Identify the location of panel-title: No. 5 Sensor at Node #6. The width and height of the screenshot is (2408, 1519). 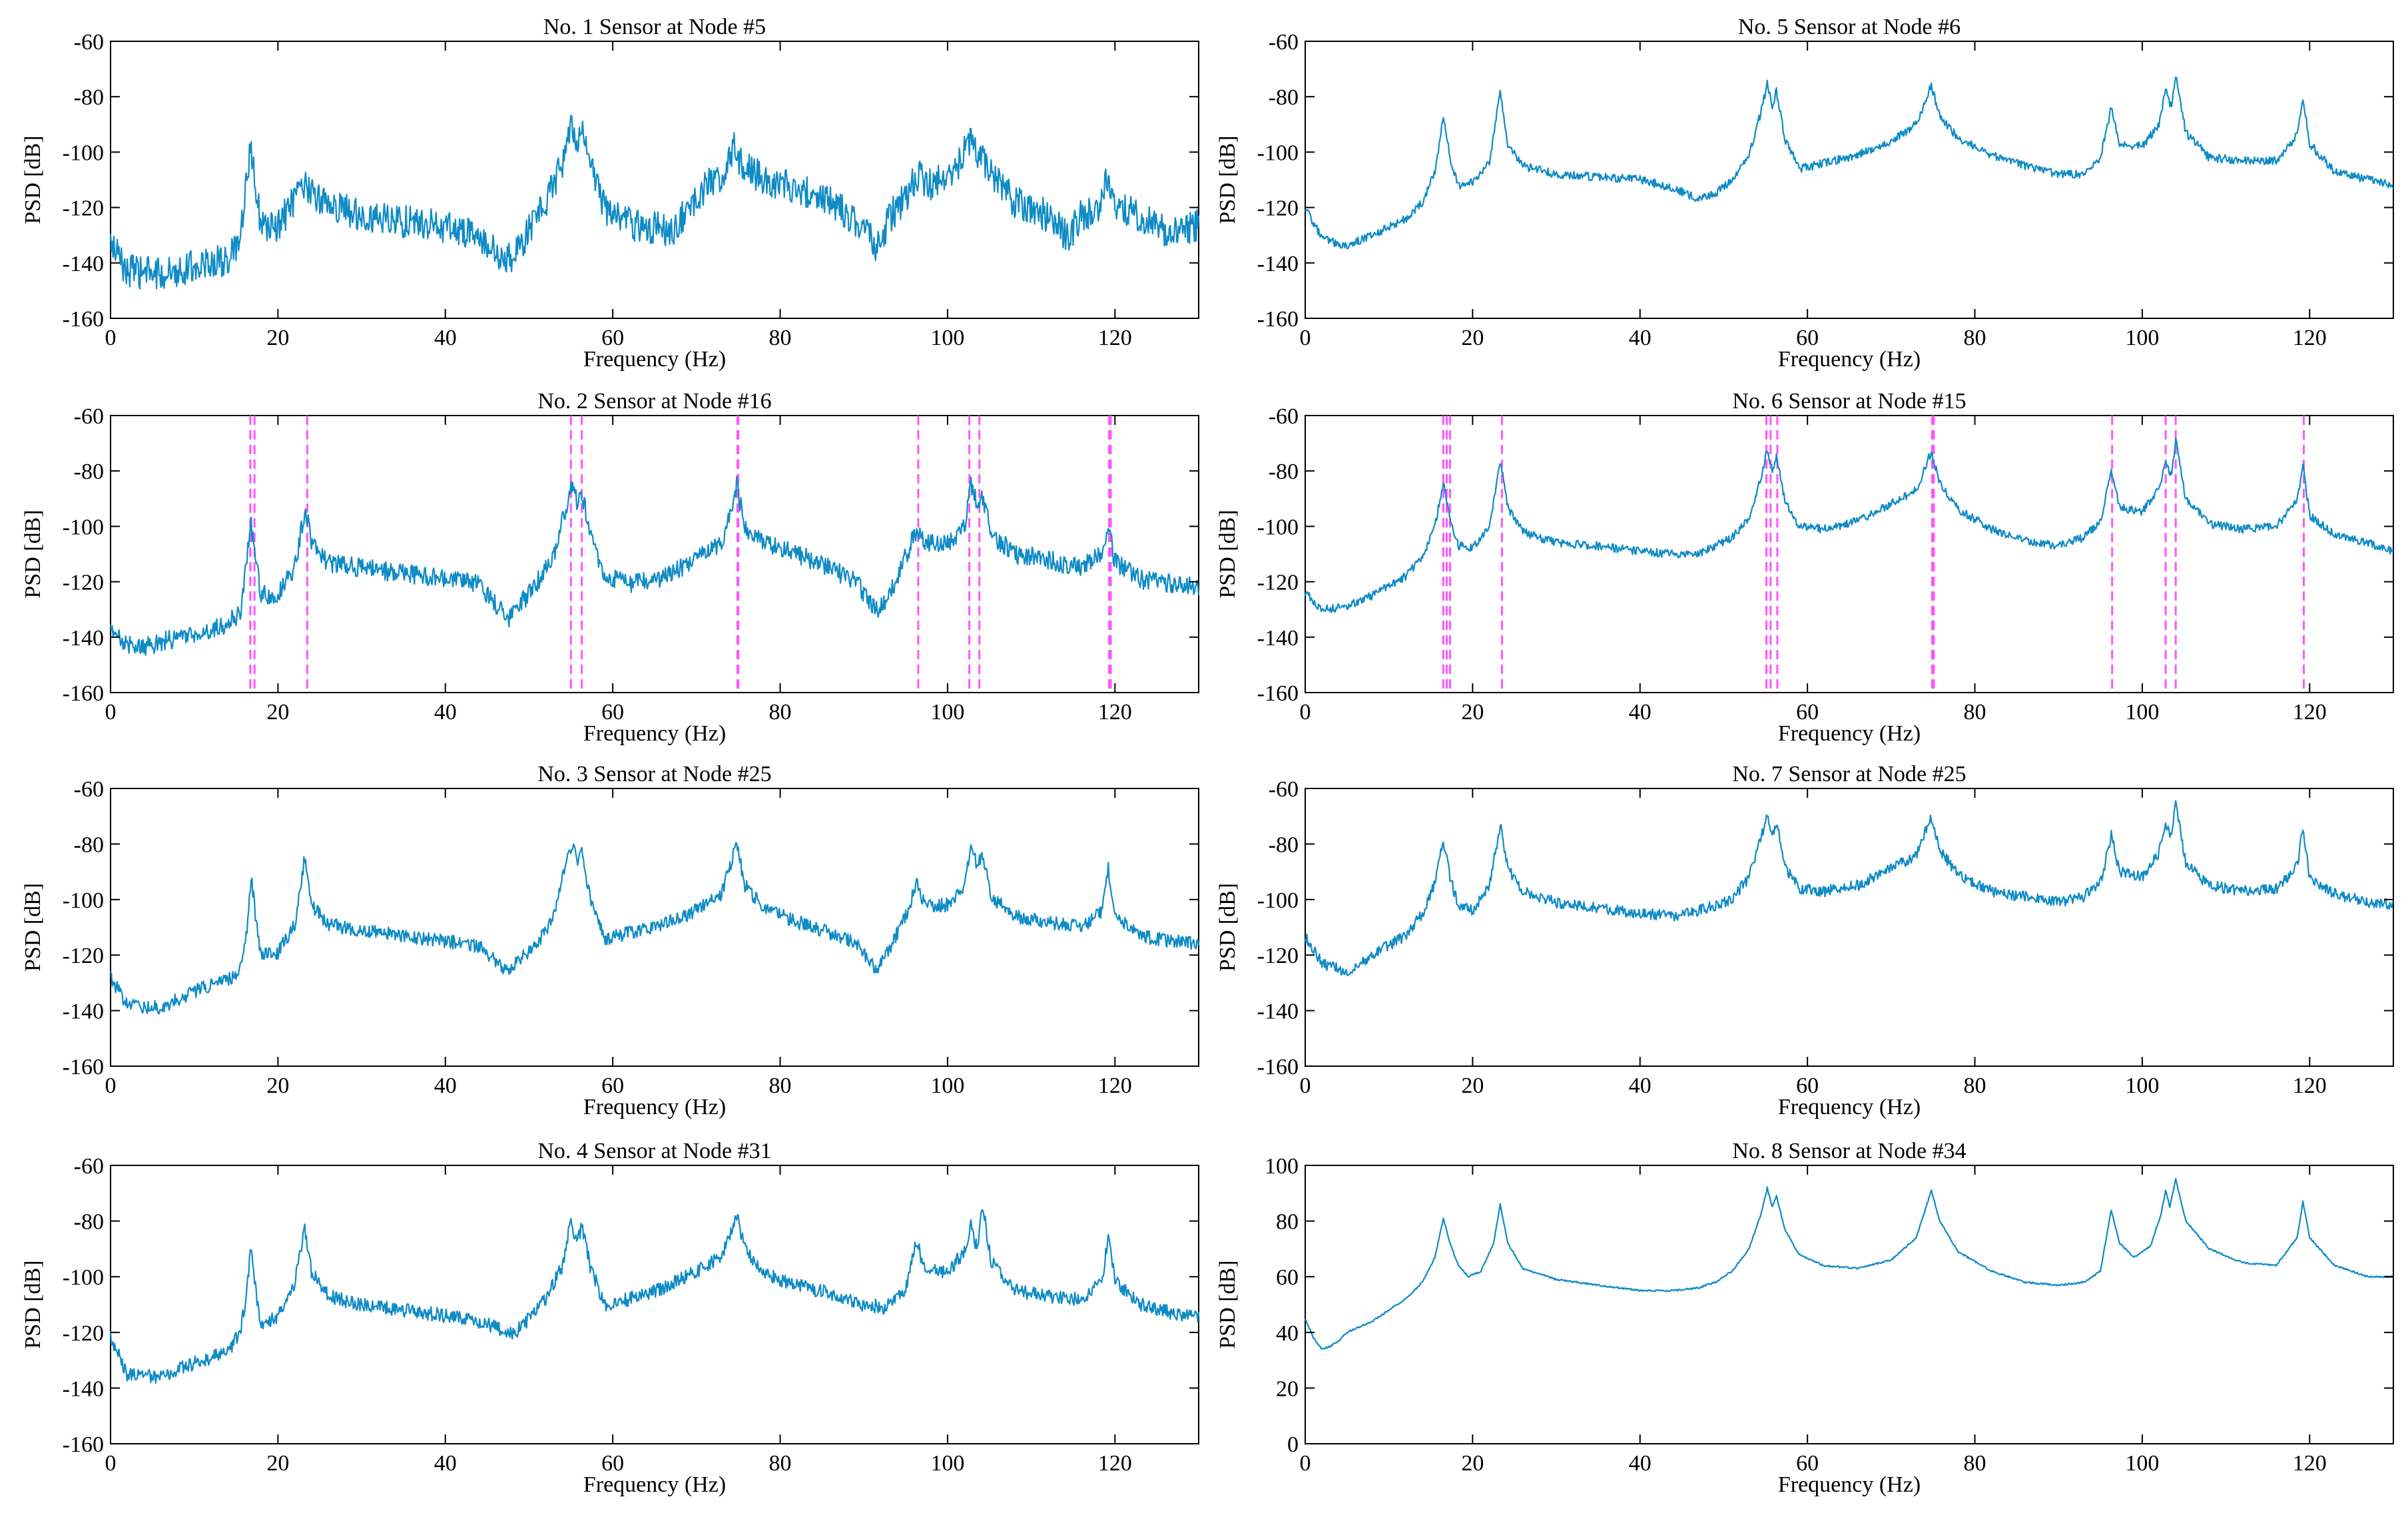
(1849, 27).